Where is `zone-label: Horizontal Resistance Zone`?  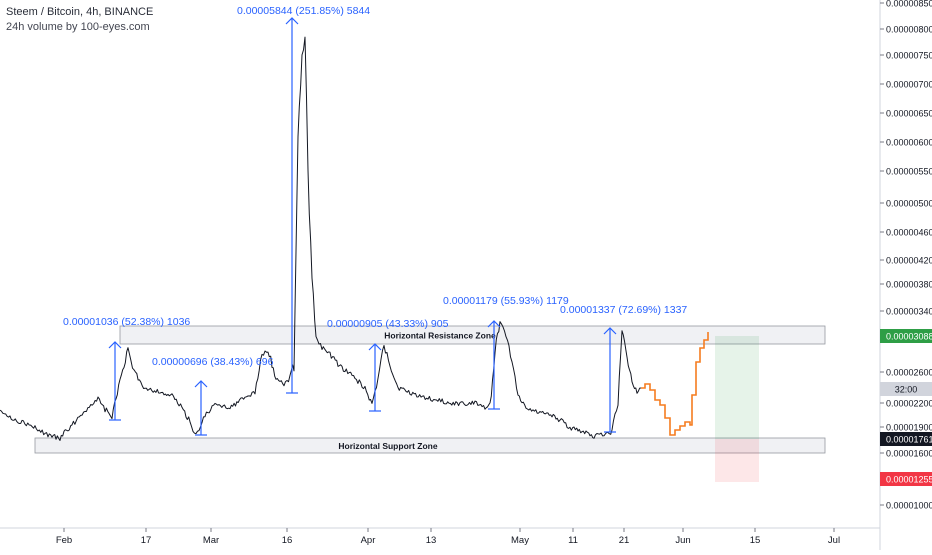 zone-label: Horizontal Resistance Zone is located at coordinates (440, 336).